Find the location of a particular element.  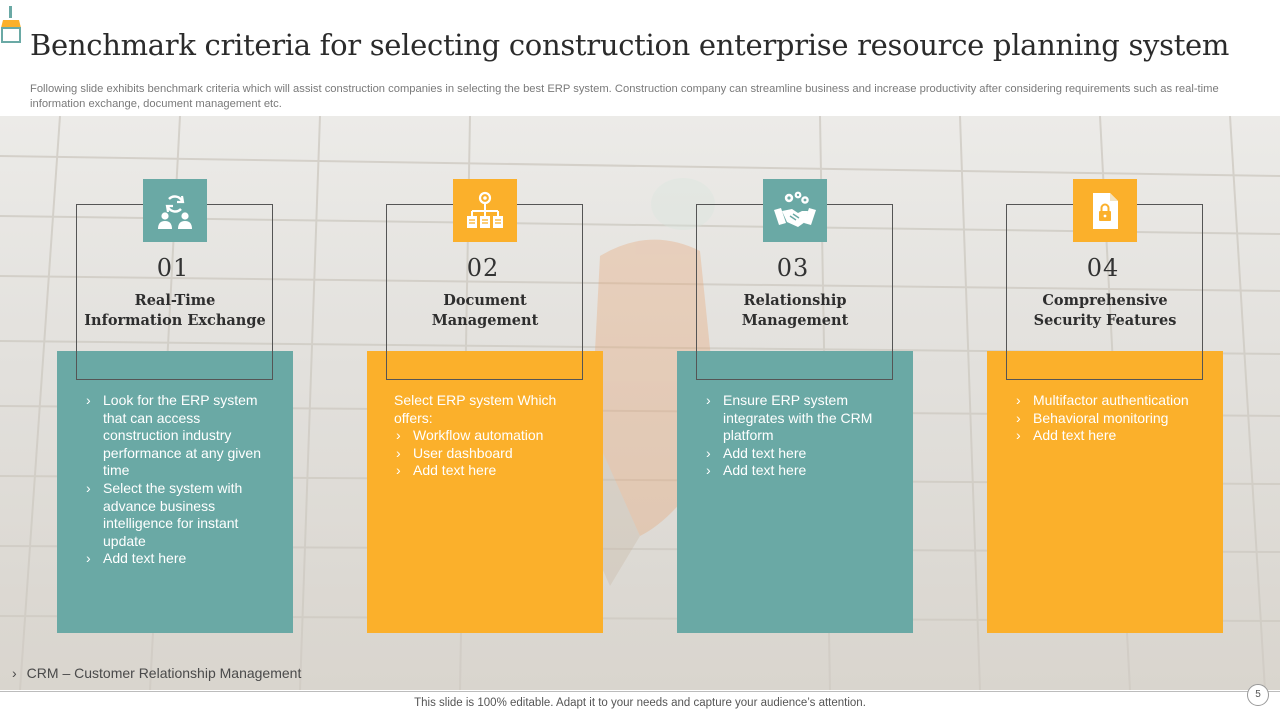

crane-logo-icon is located at coordinates (11, 24).